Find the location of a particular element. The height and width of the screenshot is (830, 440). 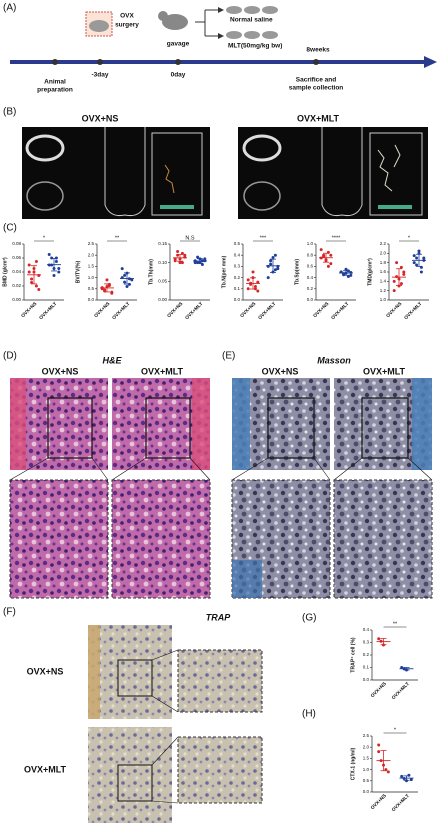

y-axis-label: TRAP⁺ cell (%) is located at coordinates (353, 654).